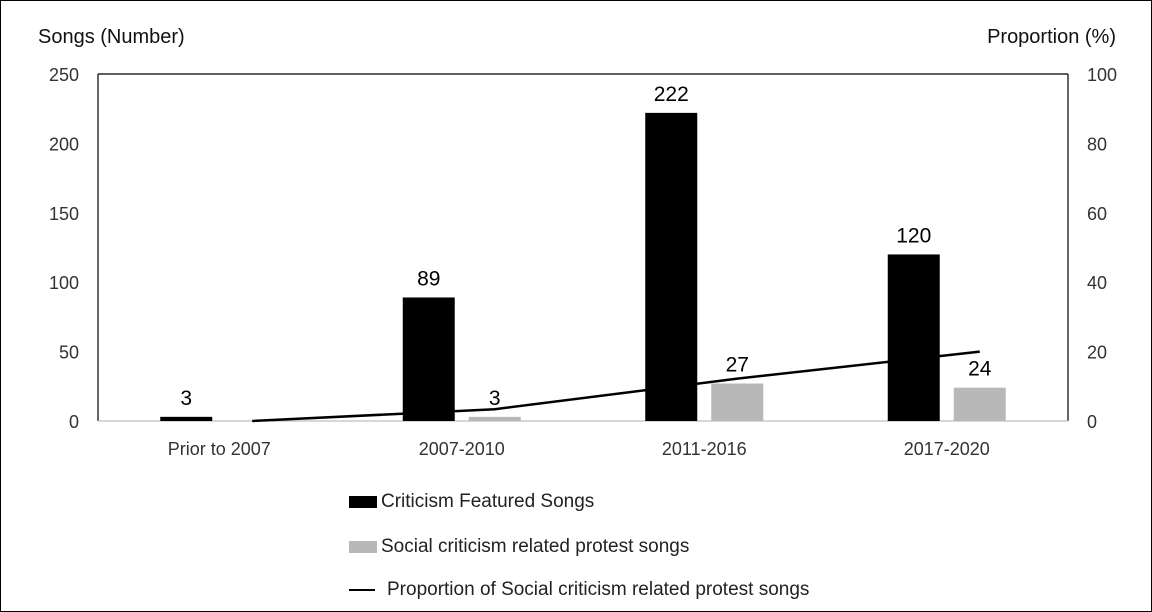  Describe the element at coordinates (1092, 422) in the screenshot. I see `right-tick-label: 0` at that location.